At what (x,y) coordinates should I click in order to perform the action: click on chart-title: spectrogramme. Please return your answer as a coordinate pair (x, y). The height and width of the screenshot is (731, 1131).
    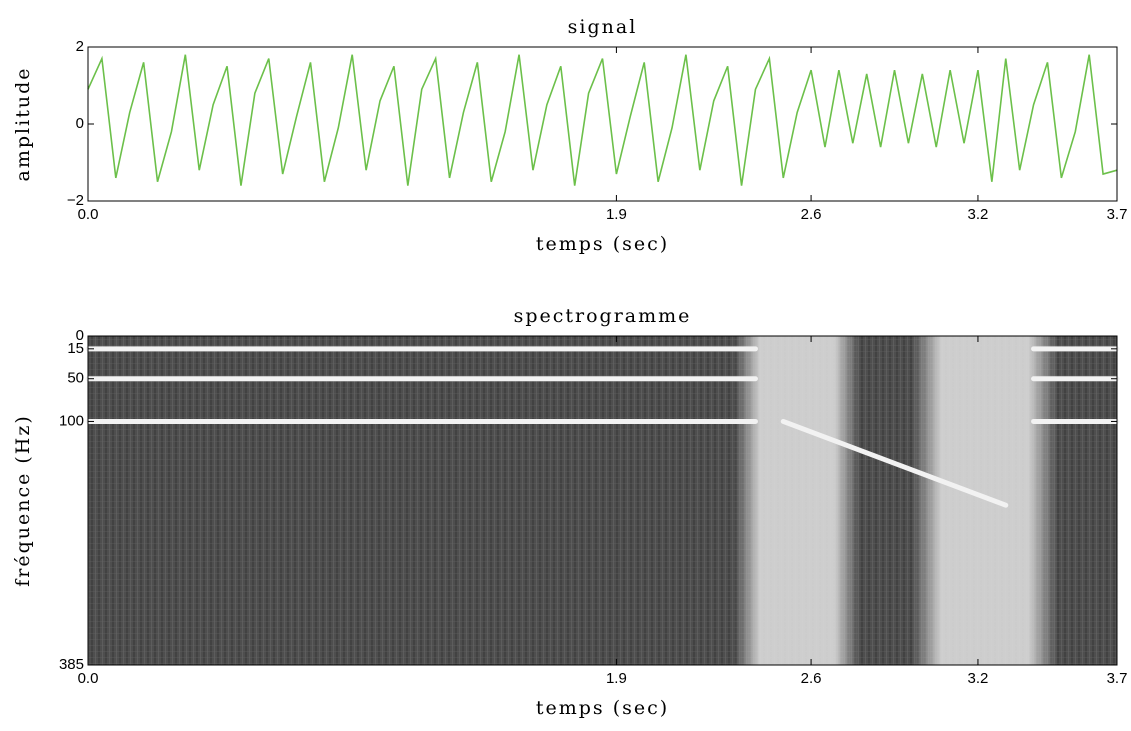
    Looking at the image, I should click on (603, 316).